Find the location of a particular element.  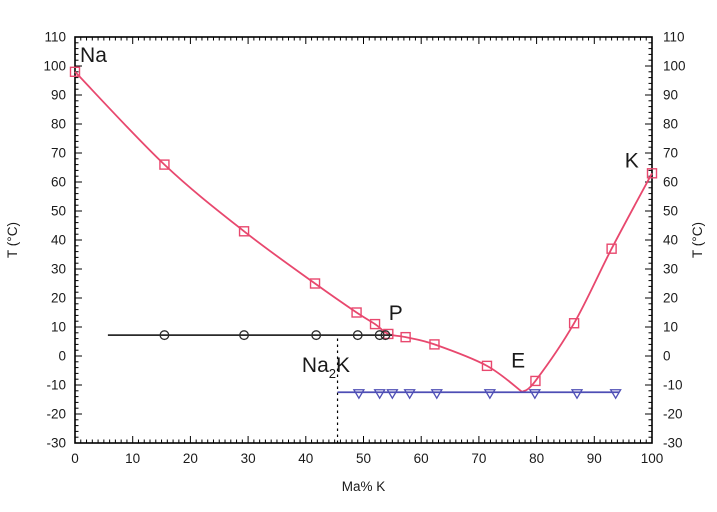

y-tick-label-left: -10 is located at coordinates (56, 385).